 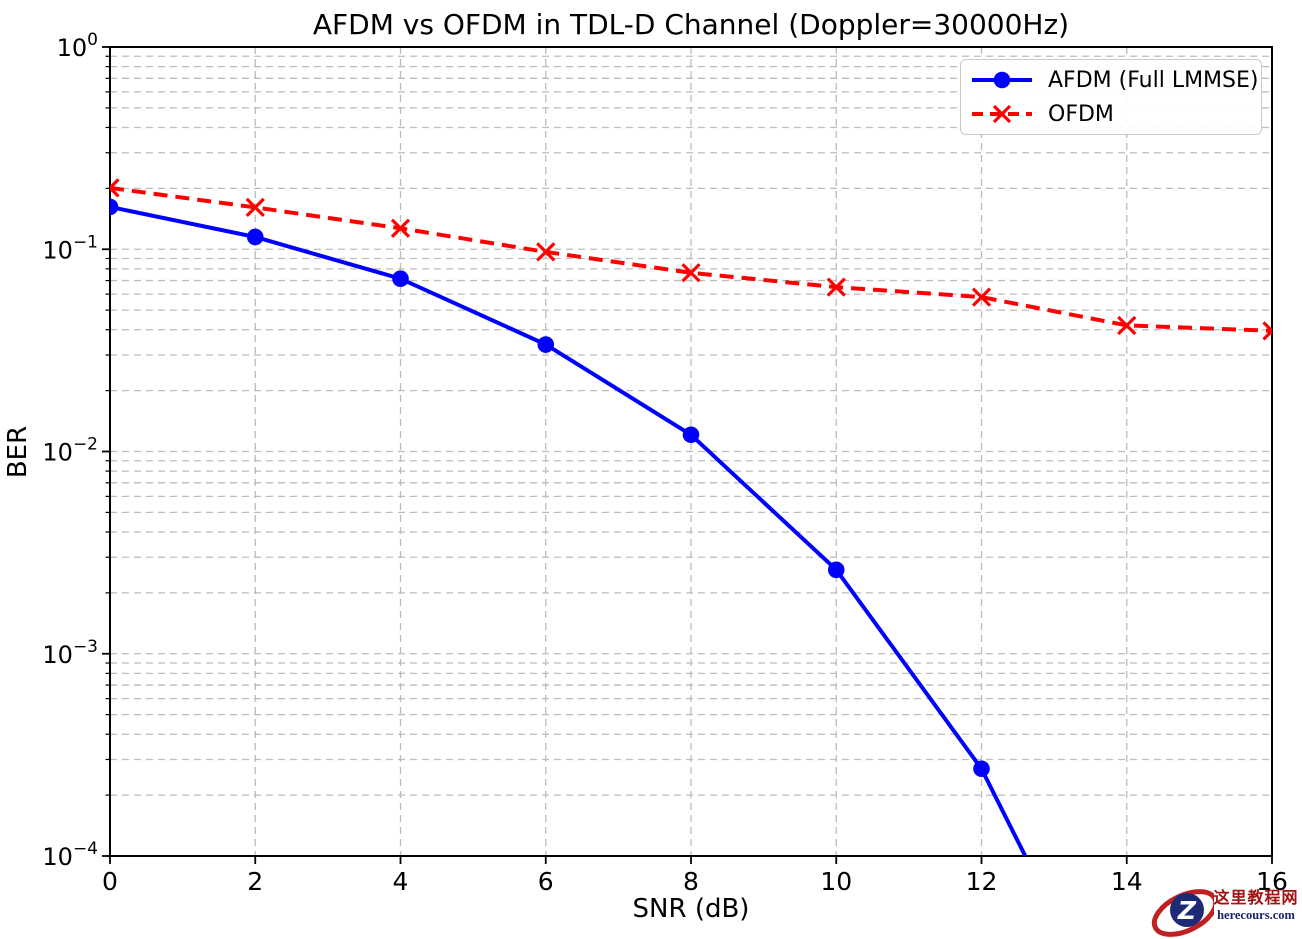 I want to click on watermark-logo: Z, so click(x=1182, y=913).